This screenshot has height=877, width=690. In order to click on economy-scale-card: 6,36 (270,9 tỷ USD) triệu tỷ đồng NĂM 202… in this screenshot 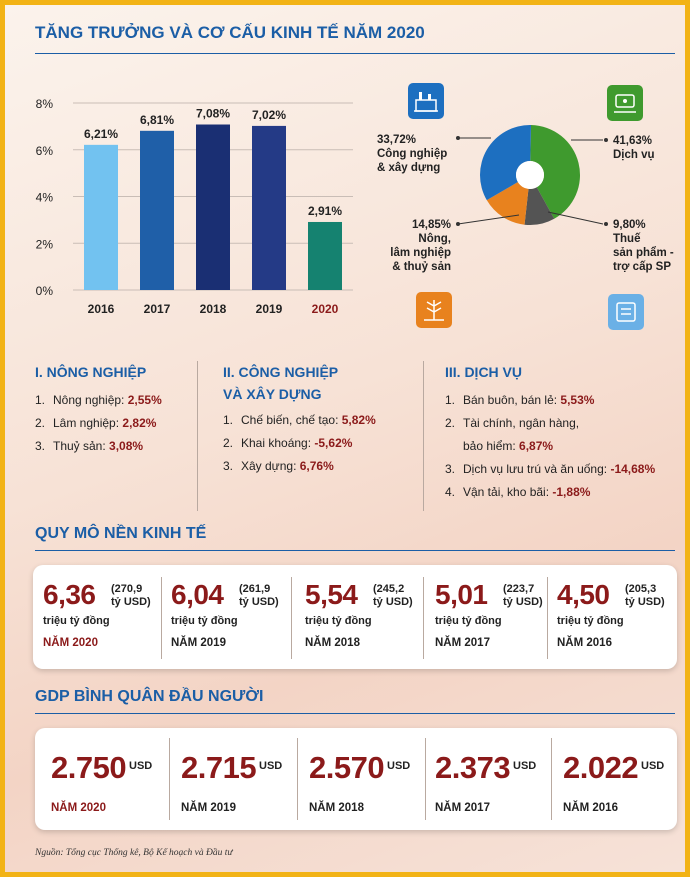, I will do `click(355, 617)`.